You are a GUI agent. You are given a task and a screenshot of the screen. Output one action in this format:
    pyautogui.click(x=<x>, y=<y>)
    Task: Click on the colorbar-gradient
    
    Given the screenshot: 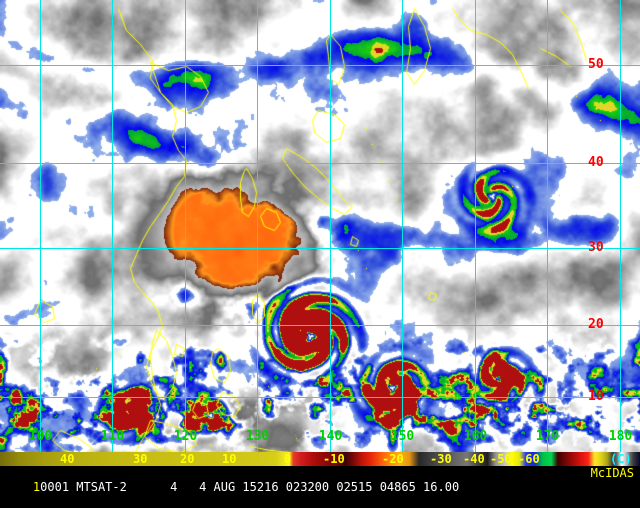 What is the action you would take?
    pyautogui.click(x=320, y=459)
    